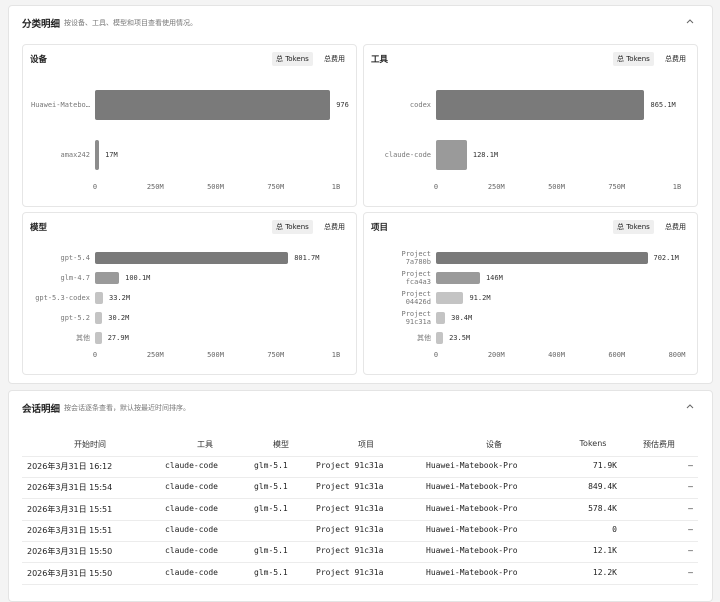  I want to click on column-header: 项目, so click(366, 444).